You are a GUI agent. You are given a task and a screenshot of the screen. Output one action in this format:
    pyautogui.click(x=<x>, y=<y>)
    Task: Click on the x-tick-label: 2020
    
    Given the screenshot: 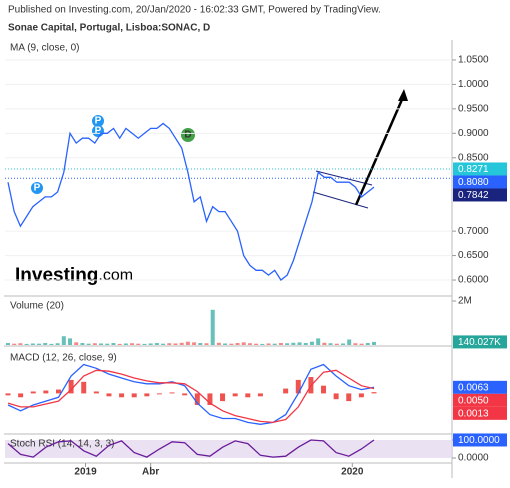 What is the action you would take?
    pyautogui.click(x=352, y=472)
    